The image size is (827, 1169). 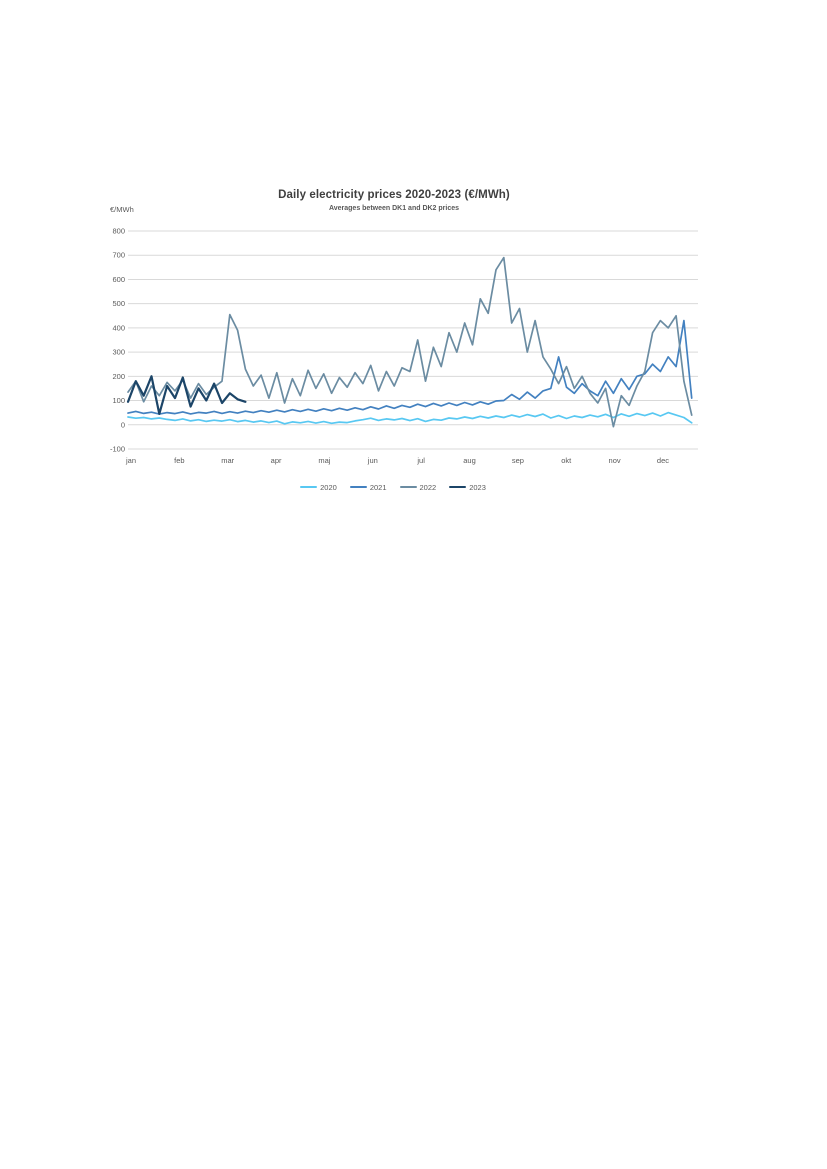 What do you see at coordinates (227, 460) in the screenshot?
I see `x-tick-label-mar: mar` at bounding box center [227, 460].